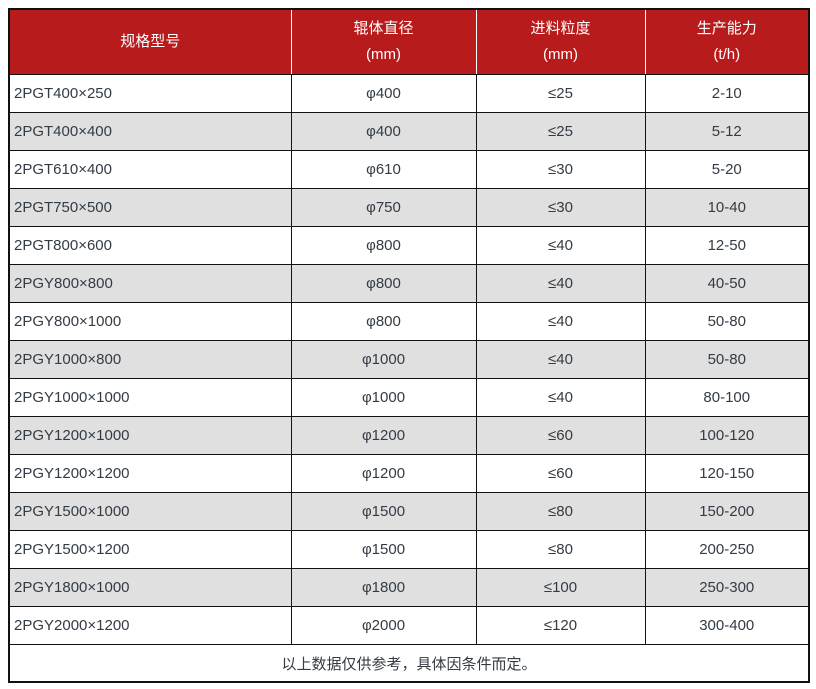  What do you see at coordinates (727, 549) in the screenshot?
I see `cell-capacity: 200-250` at bounding box center [727, 549].